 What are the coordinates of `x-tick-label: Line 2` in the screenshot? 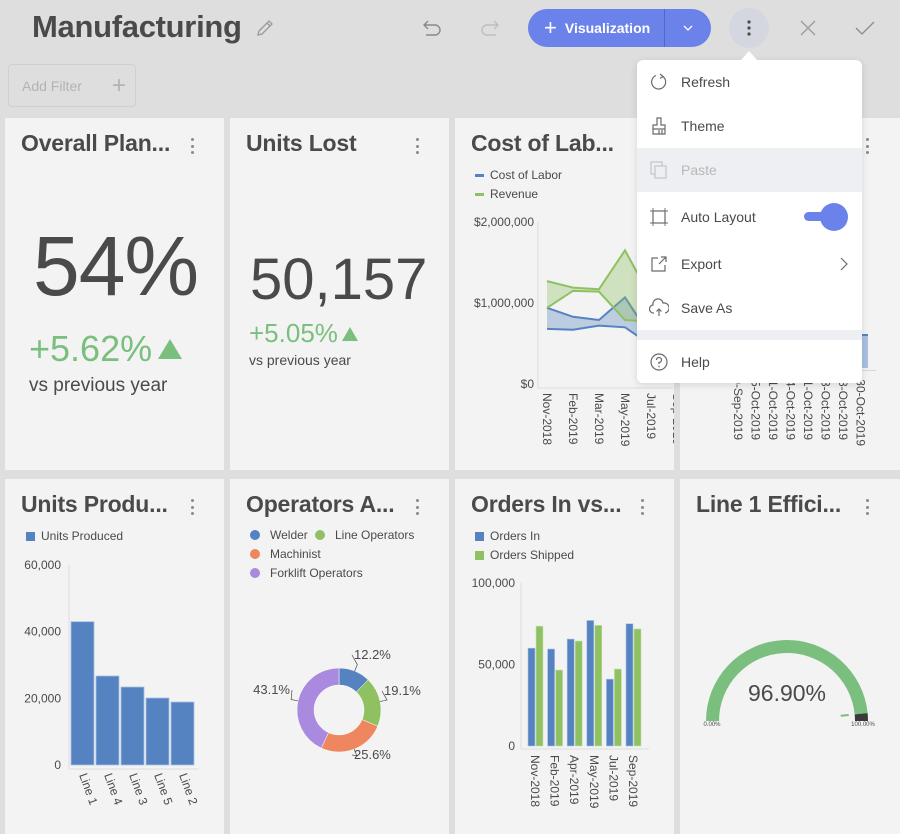 It's located at (188, 789).